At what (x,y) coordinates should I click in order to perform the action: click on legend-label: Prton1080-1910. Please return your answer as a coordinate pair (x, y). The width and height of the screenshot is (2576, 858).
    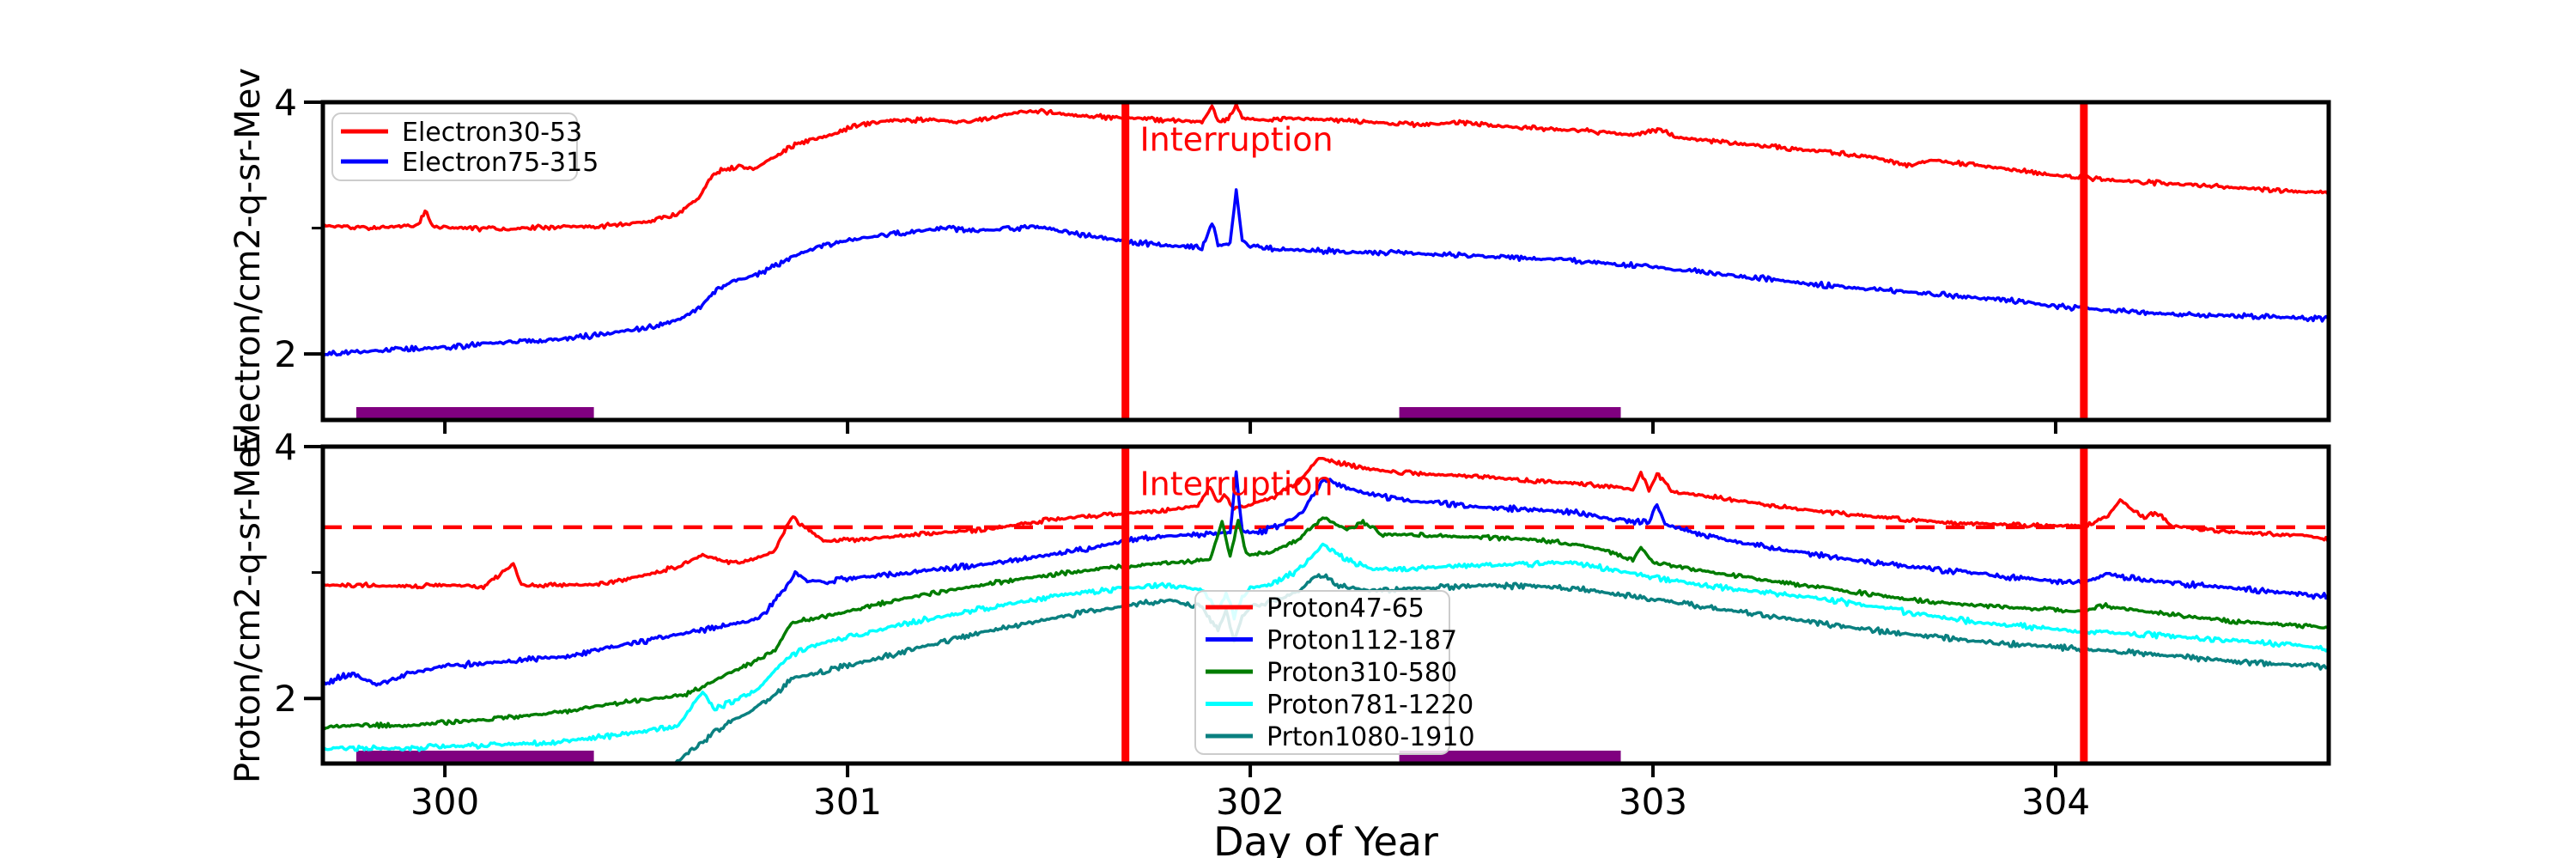
    Looking at the image, I should click on (1371, 737).